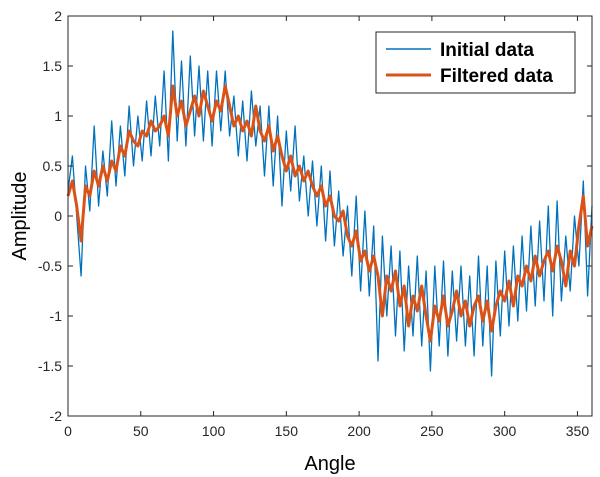 The image size is (600, 477). Describe the element at coordinates (141, 431) in the screenshot. I see `x-tick-label: 50` at that location.